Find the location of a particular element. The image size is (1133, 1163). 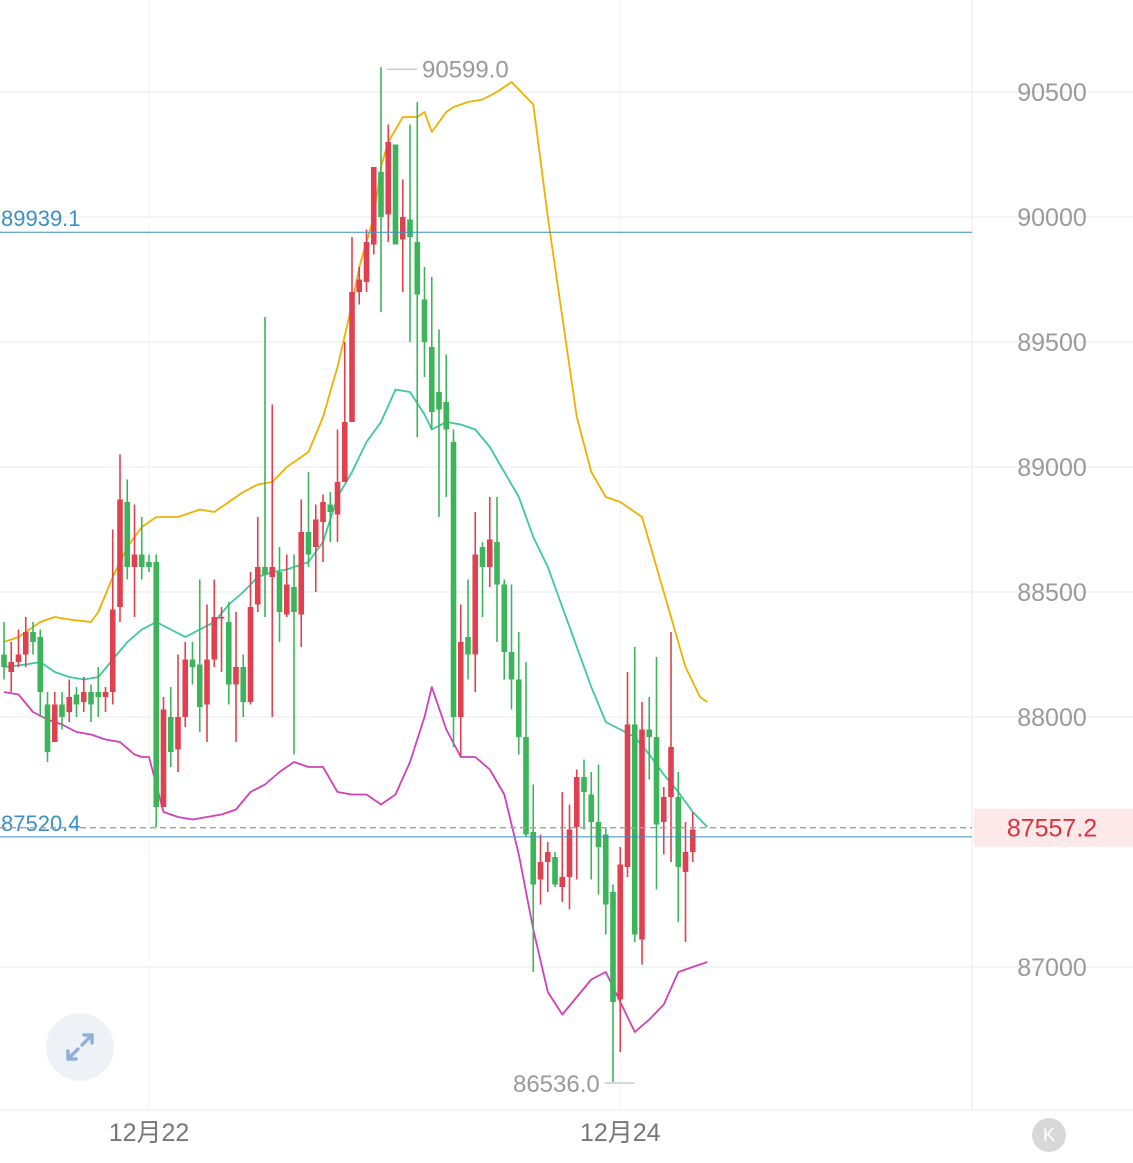

y-tick-label: 88000 is located at coordinates (1052, 718).